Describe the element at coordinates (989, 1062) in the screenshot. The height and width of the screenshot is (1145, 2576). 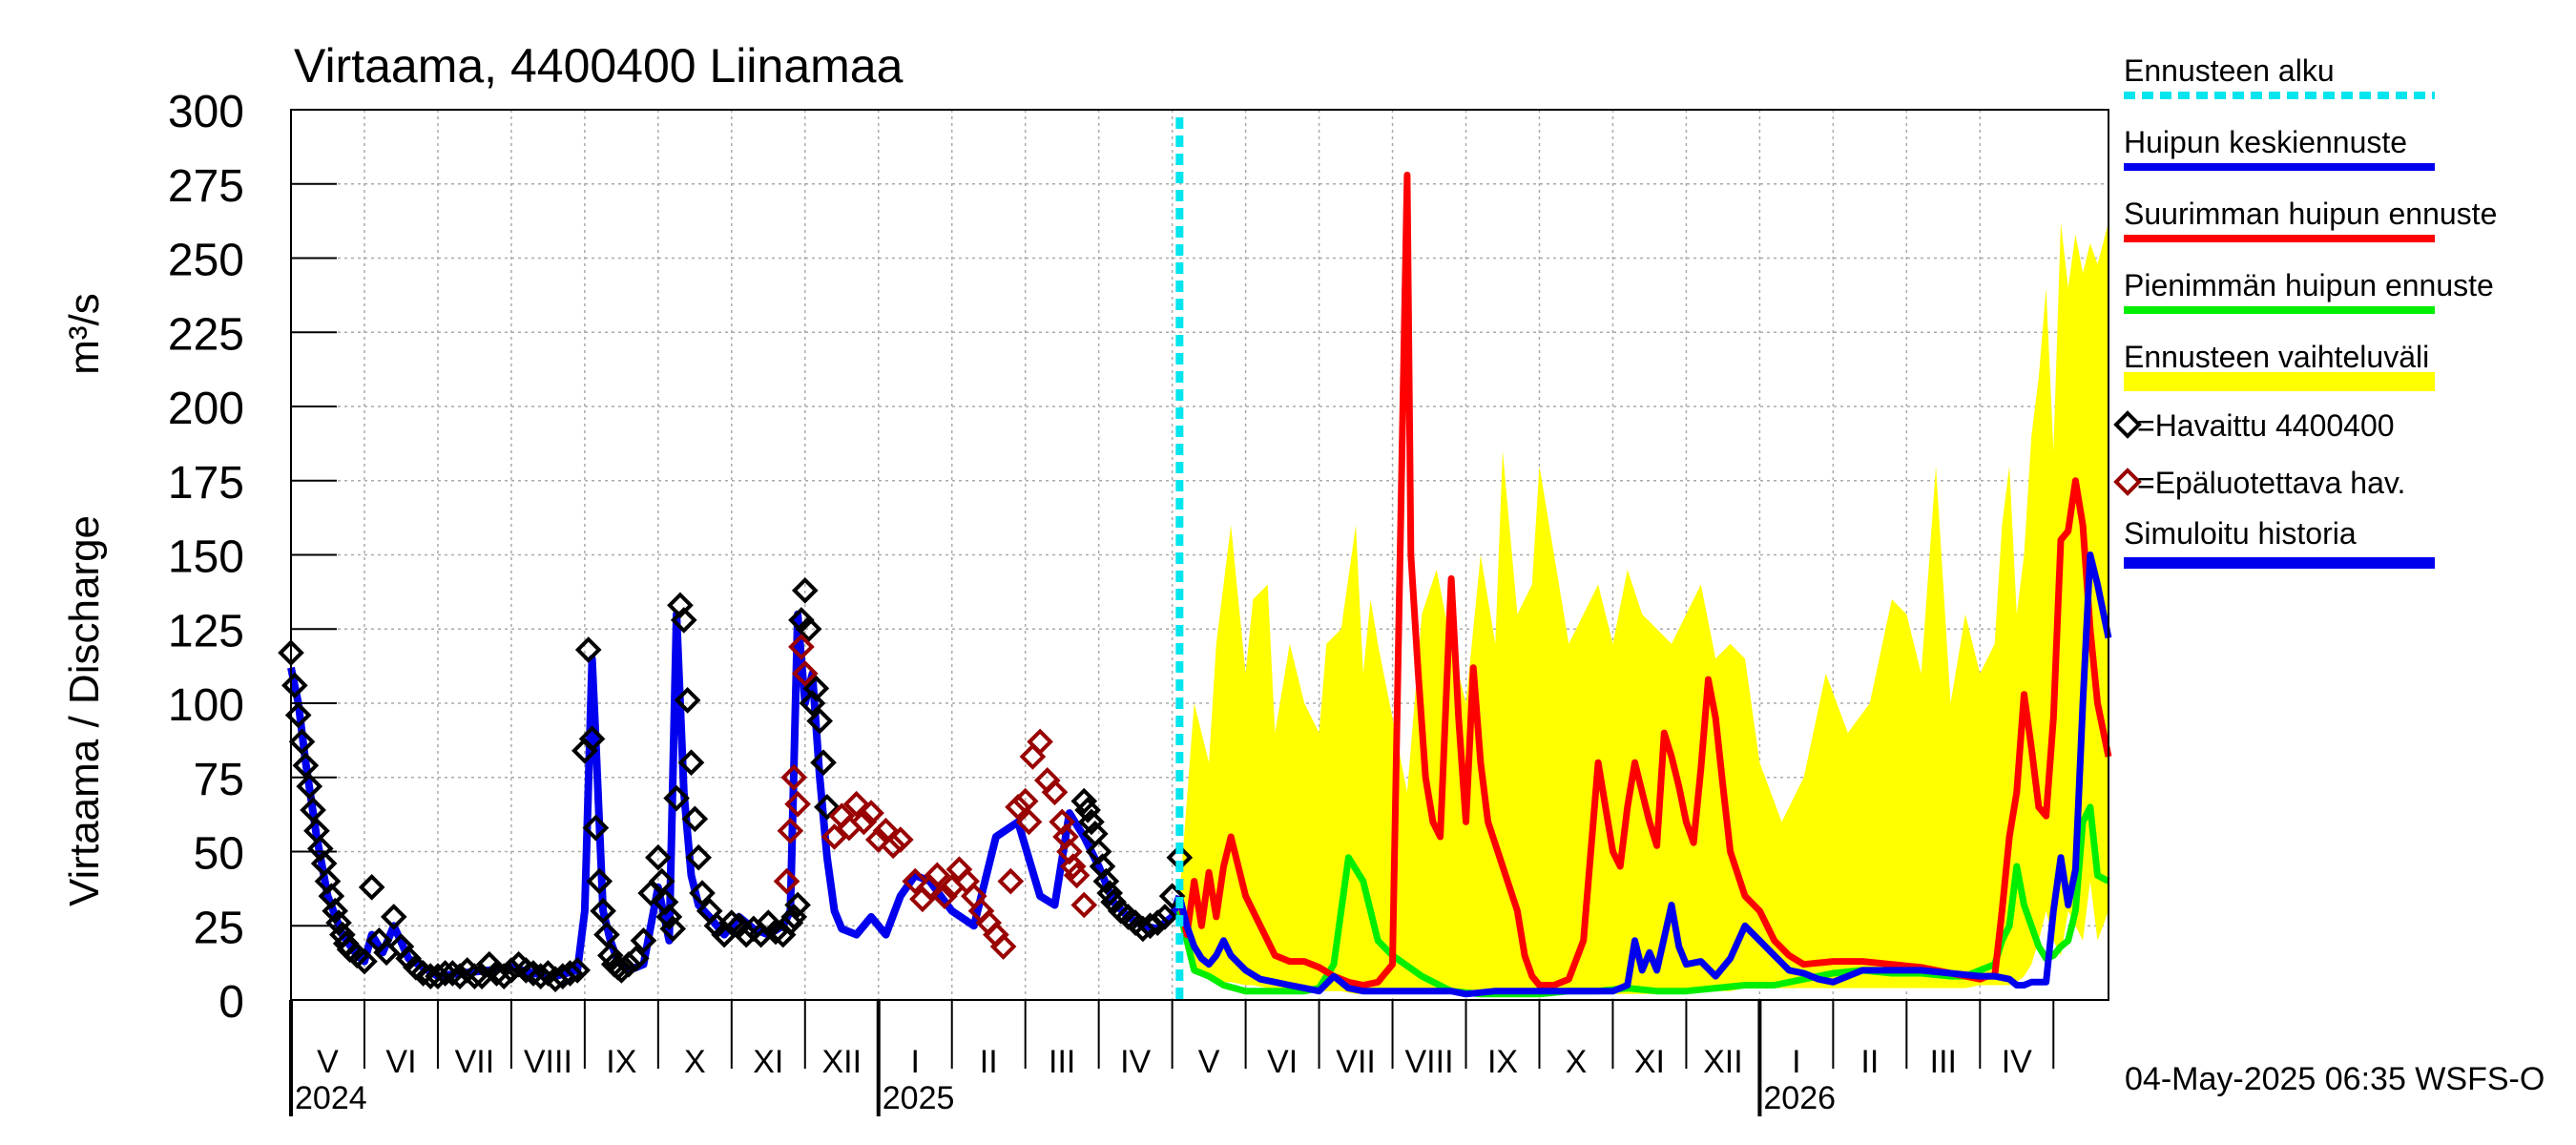
I see `month-label: II` at that location.